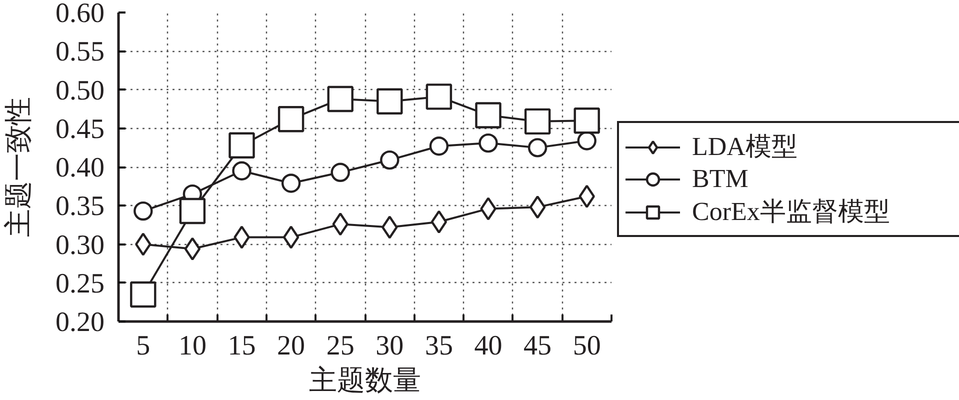  I want to click on x-tick-label: 40, so click(488, 346).